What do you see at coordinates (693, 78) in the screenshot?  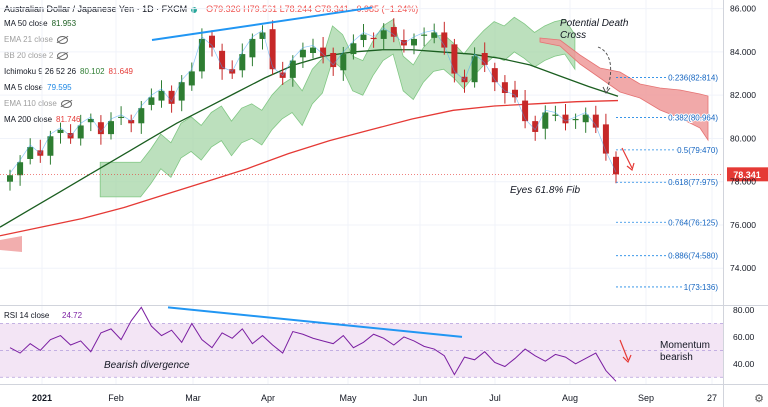 I see `fib-level-label: 0.236(82.814)` at bounding box center [693, 78].